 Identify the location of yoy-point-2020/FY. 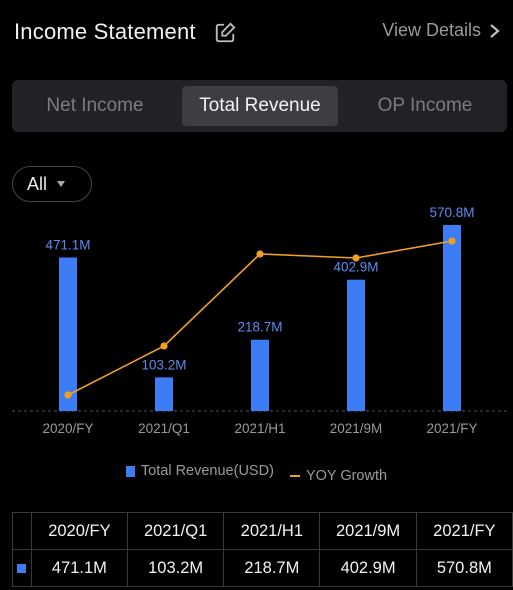
(68, 395).